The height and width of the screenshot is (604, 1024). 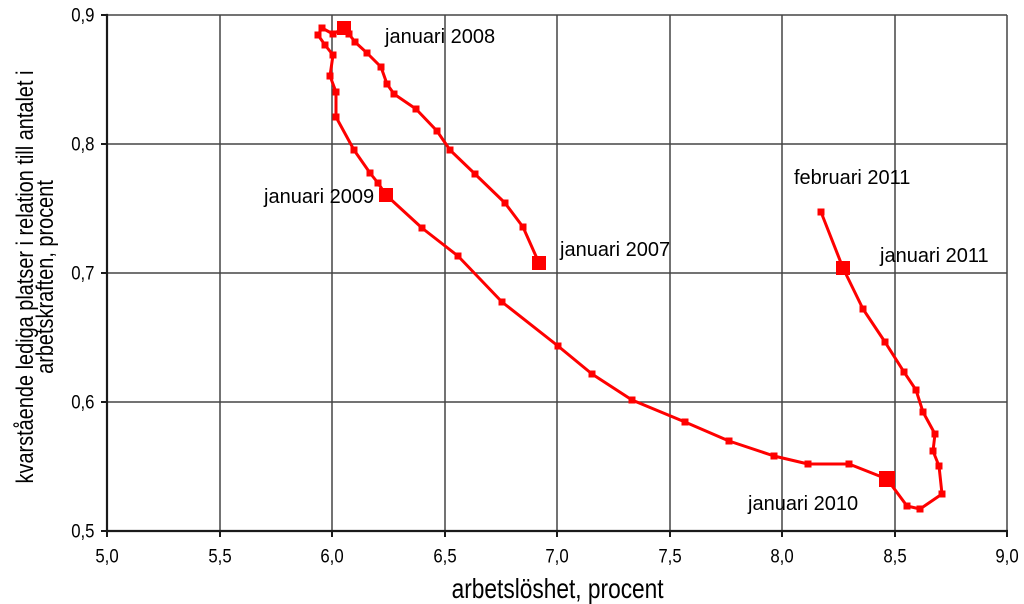 I want to click on svg-text: 7,0, so click(x=556, y=555).